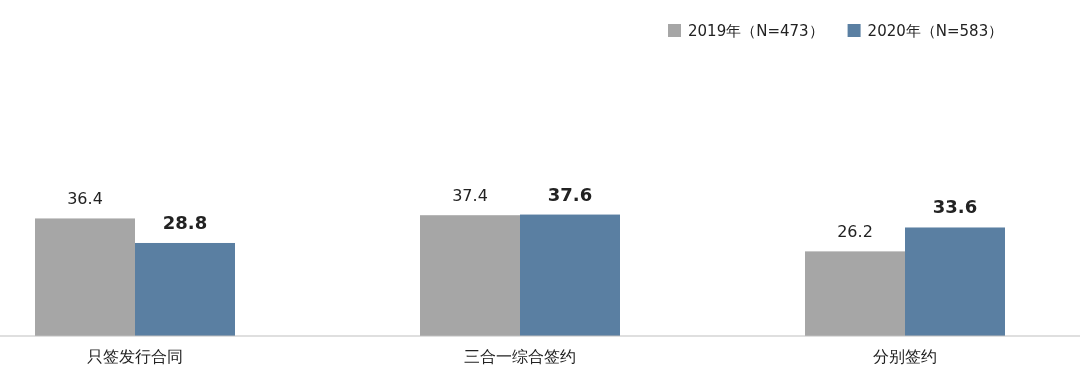 This screenshot has height=377, width=1080. Describe the element at coordinates (185, 222) in the screenshot. I see `data-label: 28.8` at that location.